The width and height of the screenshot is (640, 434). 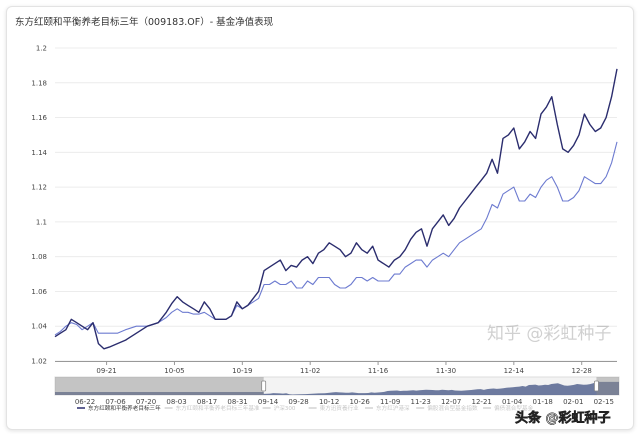 I want to click on navigator-label: 07-06, so click(x=115, y=402).